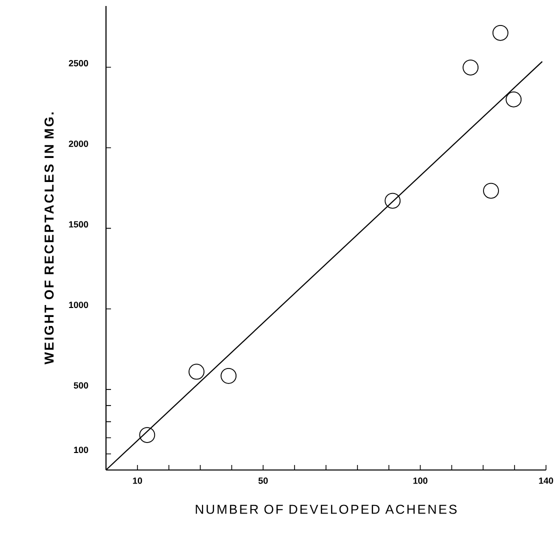 The height and width of the screenshot is (540, 560). I want to click on y-tick-label: 2500, so click(78, 63).